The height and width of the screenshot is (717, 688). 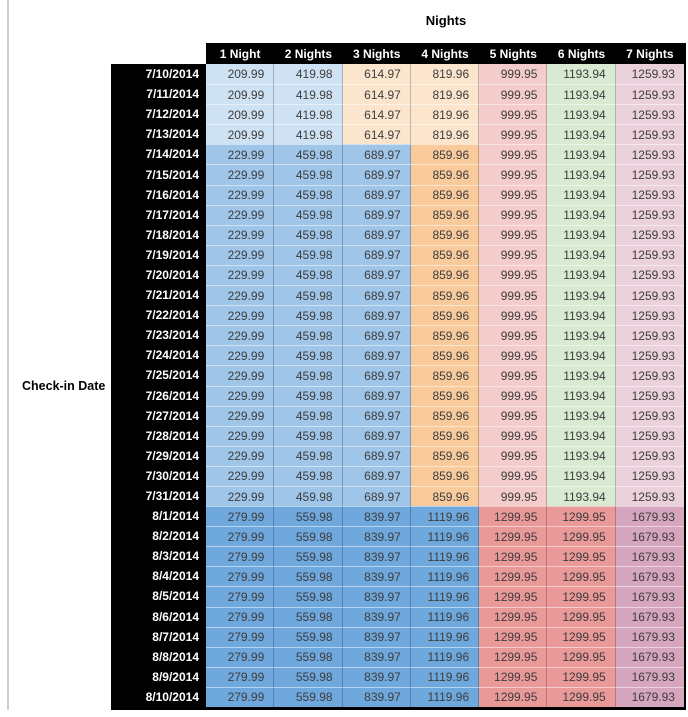 What do you see at coordinates (158, 435) in the screenshot?
I see `row-date: 7/28/2014` at bounding box center [158, 435].